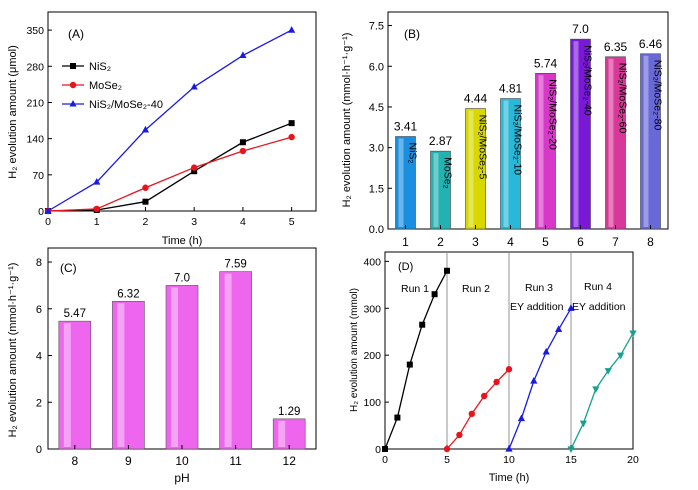  Describe the element at coordinates (539, 288) in the screenshot. I see `annotation-run3: Run 3` at that location.